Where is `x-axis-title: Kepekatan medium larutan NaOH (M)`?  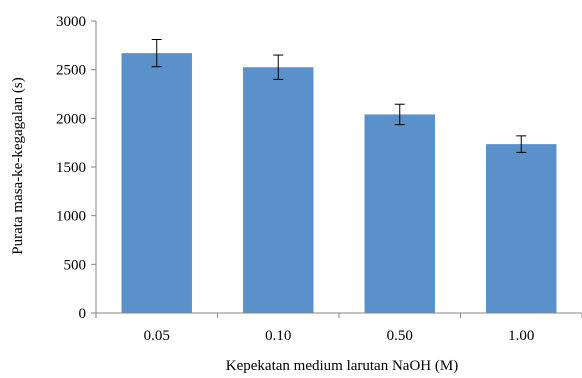
x-axis-title: Kepekatan medium larutan NaOH (M) is located at coordinates (342, 366).